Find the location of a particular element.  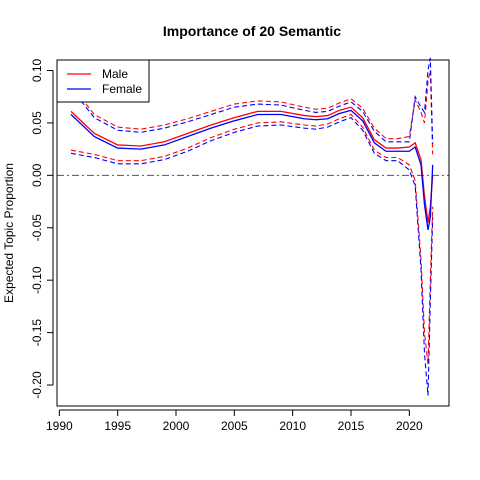

chart-title: Importance of 20 Semantic is located at coordinates (252, 31).